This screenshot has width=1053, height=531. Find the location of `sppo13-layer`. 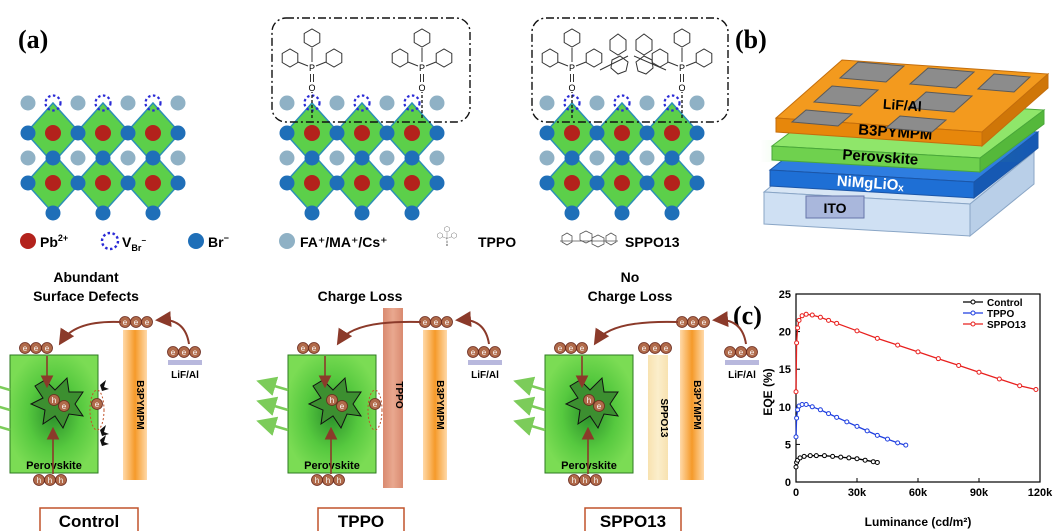

sppo13-layer is located at coordinates (658, 417).